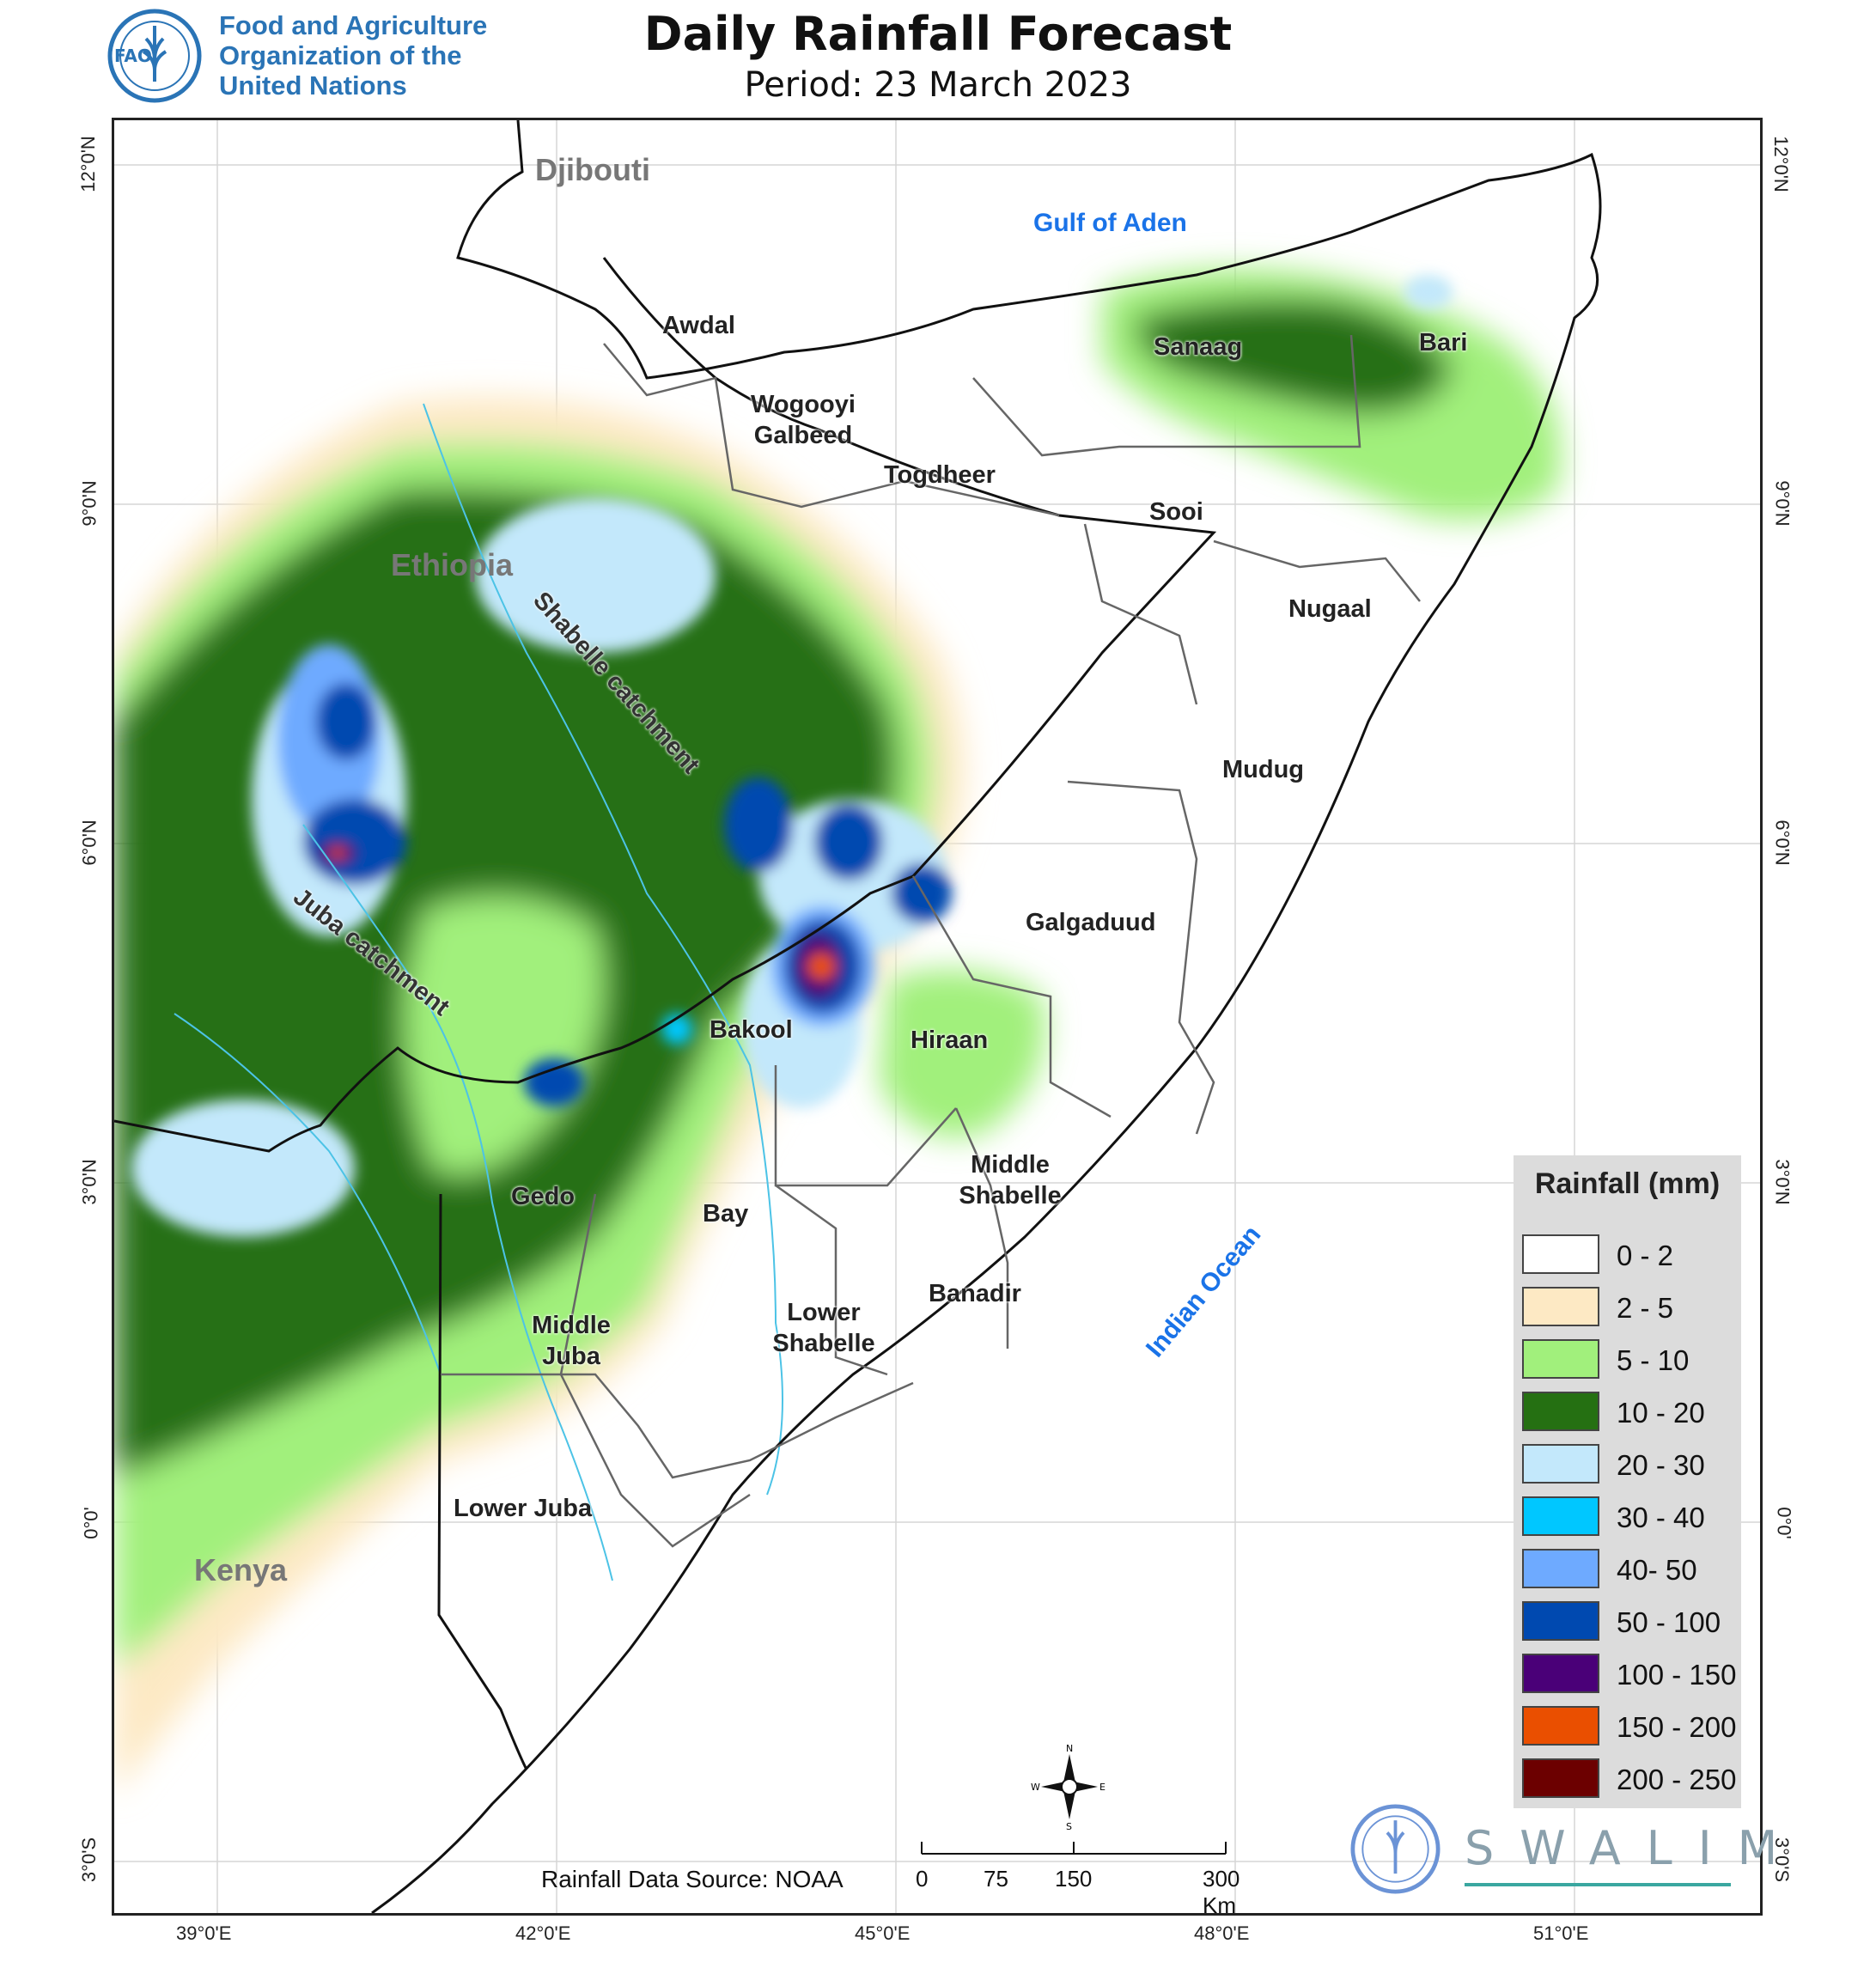 This screenshot has height=1968, width=1876. What do you see at coordinates (543, 1196) in the screenshot?
I see `region-label: Gedo` at bounding box center [543, 1196].